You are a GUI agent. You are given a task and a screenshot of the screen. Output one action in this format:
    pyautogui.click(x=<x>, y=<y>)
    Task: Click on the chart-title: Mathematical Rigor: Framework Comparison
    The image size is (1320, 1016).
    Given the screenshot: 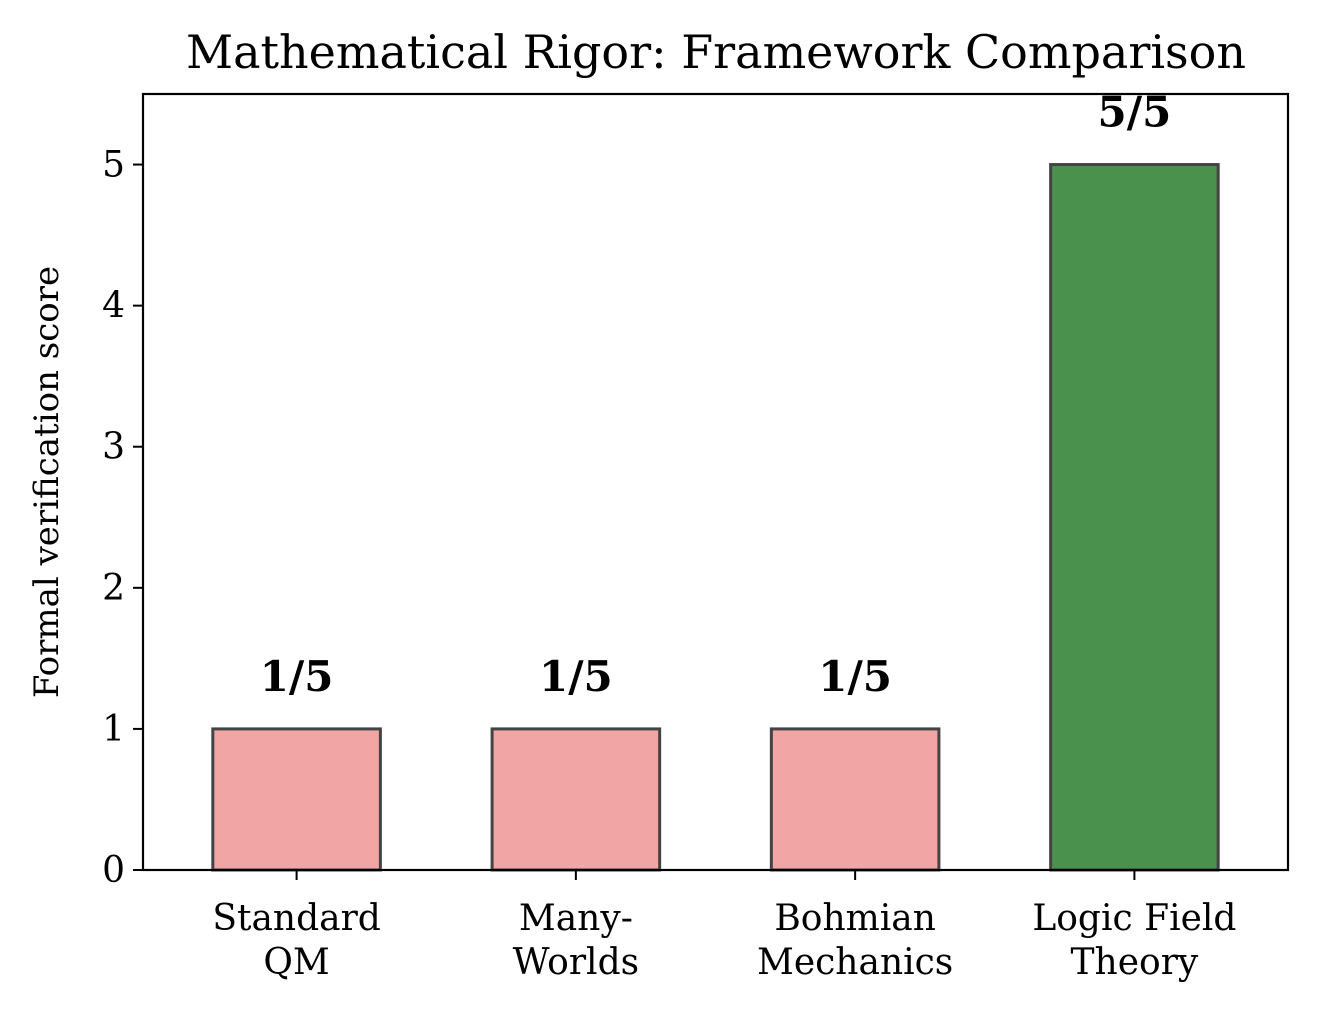 What is the action you would take?
    pyautogui.click(x=716, y=52)
    